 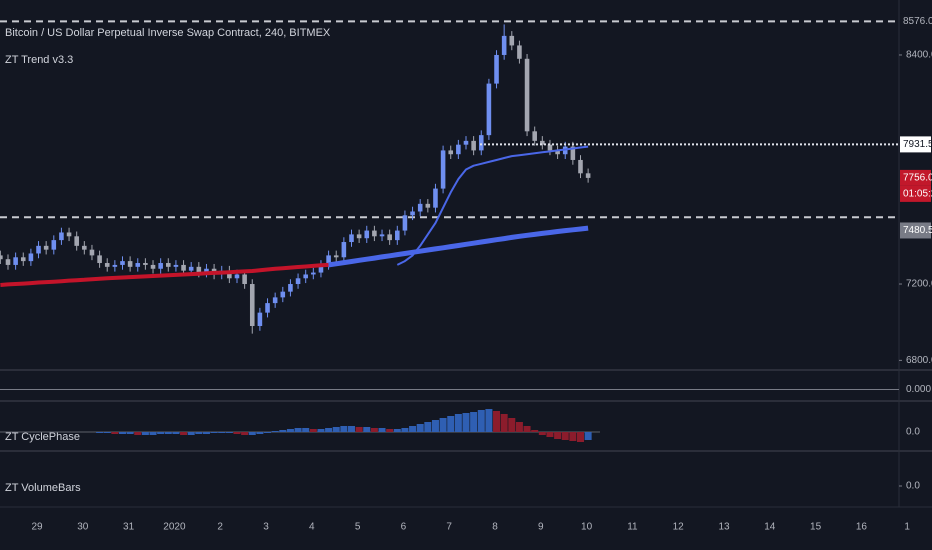 What do you see at coordinates (587, 527) in the screenshot?
I see `x-tick-label: 10` at bounding box center [587, 527].